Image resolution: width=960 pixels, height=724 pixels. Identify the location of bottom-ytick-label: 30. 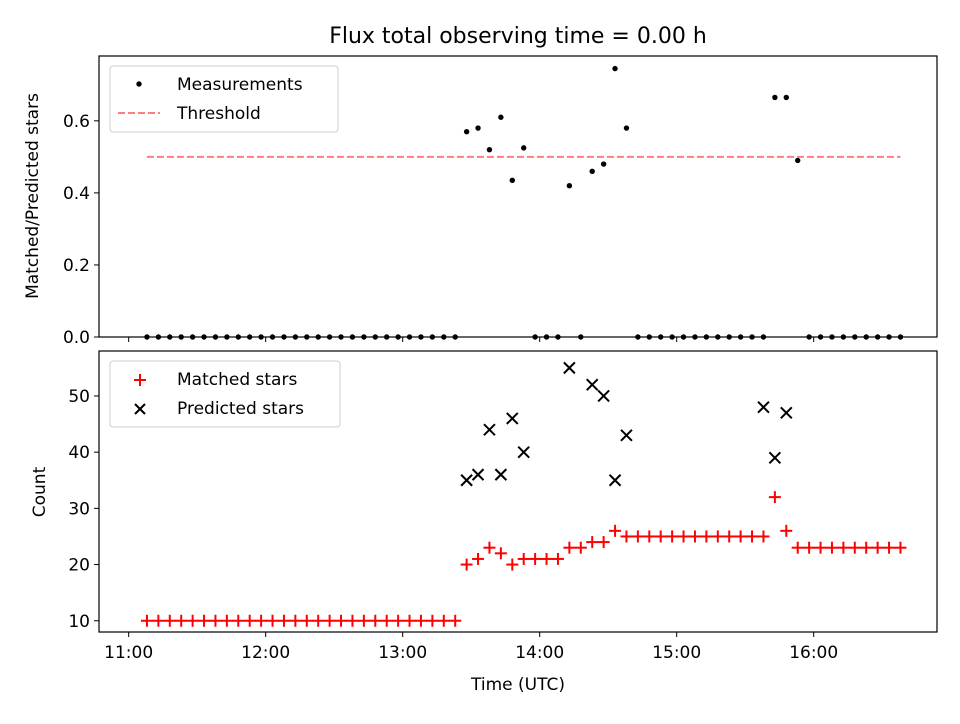
(79, 509).